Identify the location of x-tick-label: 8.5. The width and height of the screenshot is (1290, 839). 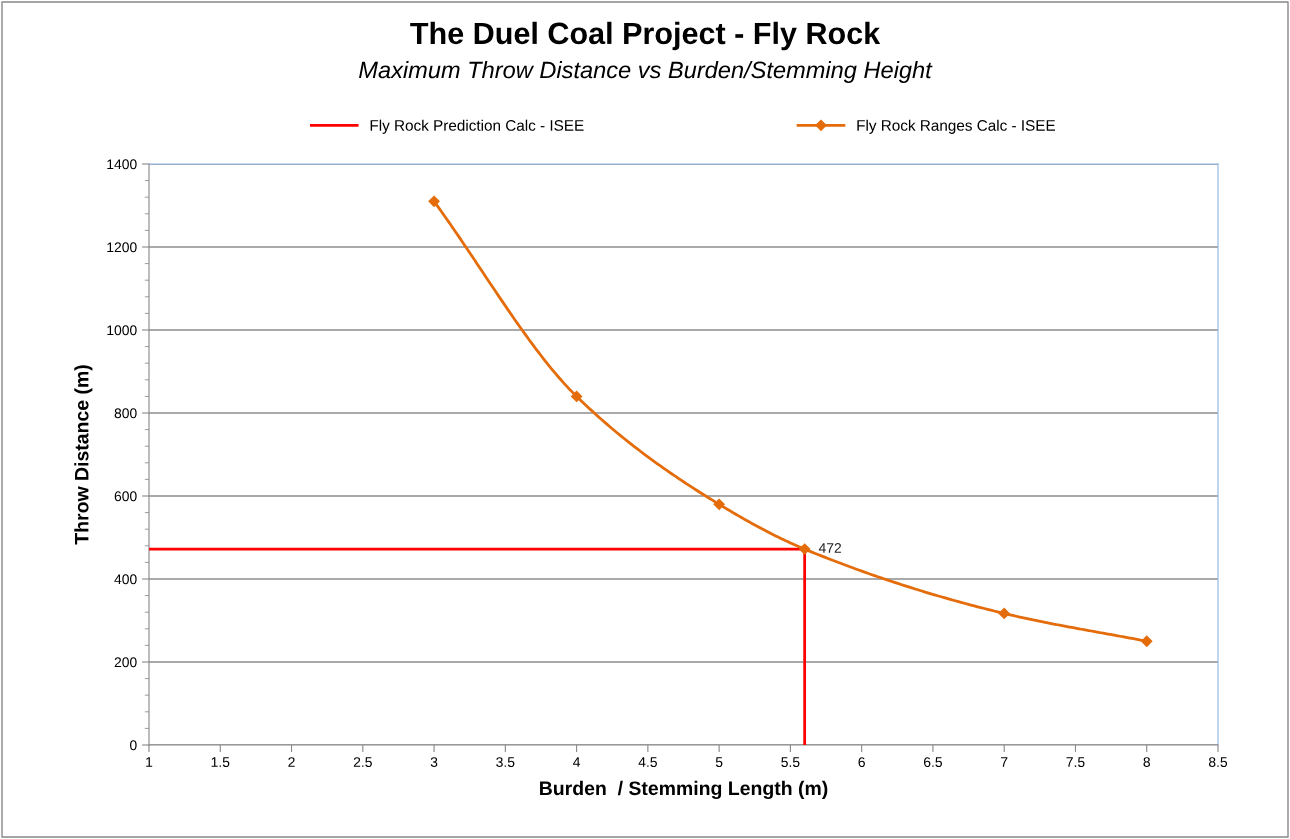
(1218, 762).